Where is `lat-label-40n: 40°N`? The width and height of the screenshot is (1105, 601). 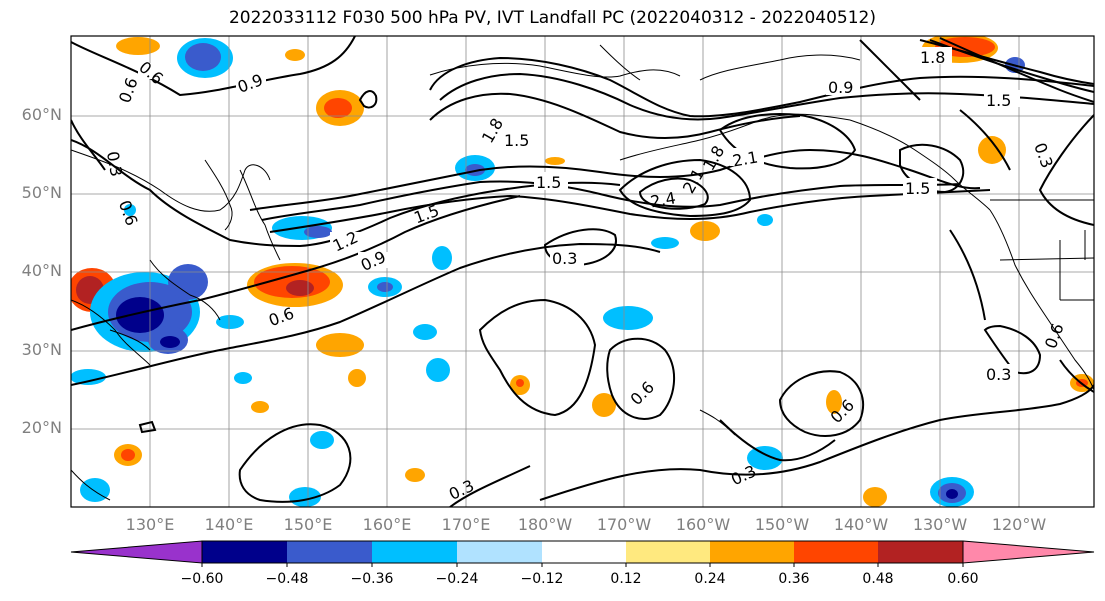 lat-label-40n: 40°N is located at coordinates (41, 270).